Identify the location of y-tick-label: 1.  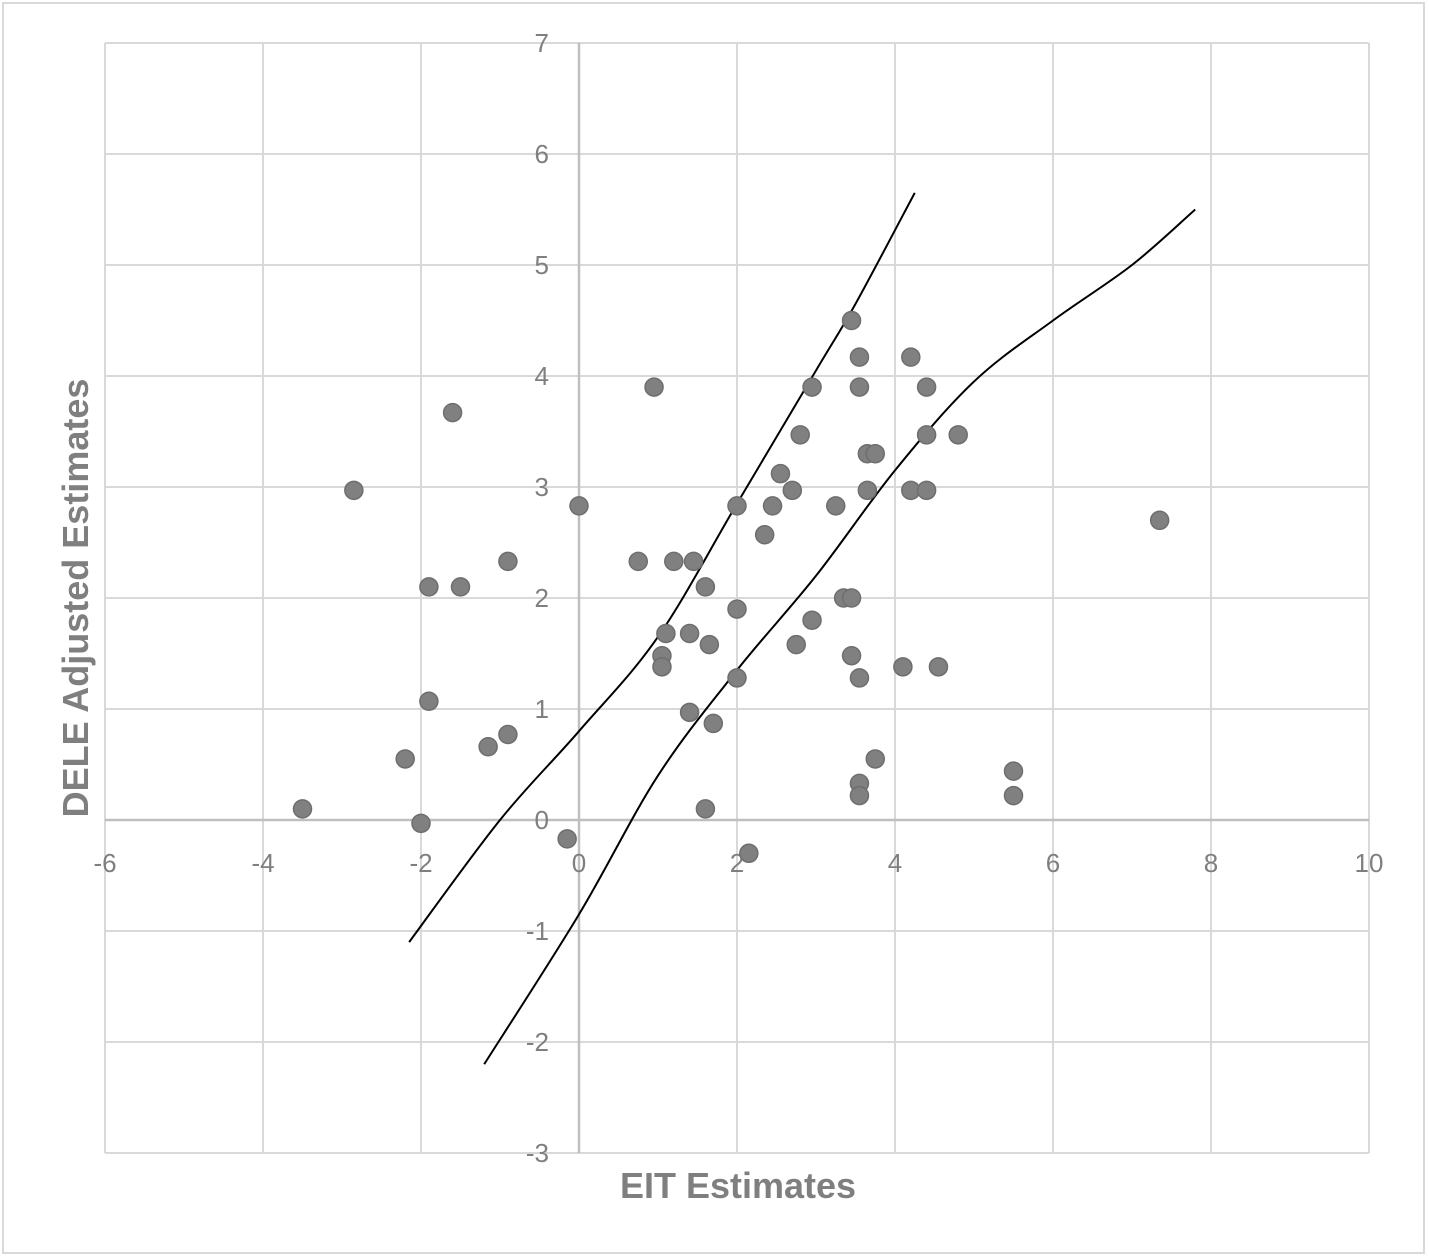
(542, 709).